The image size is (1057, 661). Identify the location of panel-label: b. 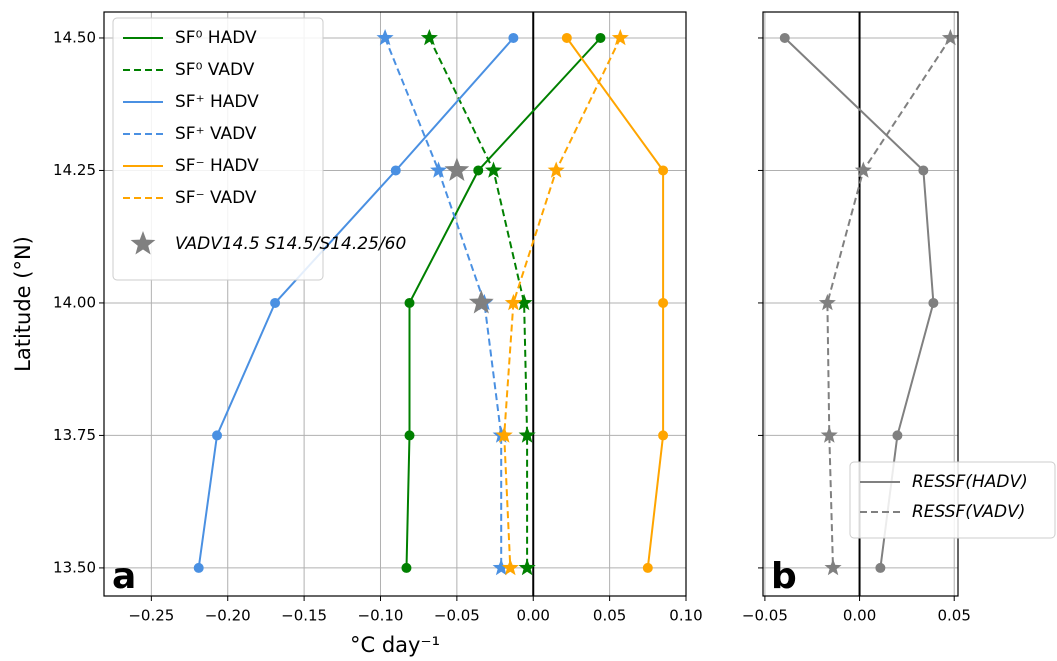
(784, 576).